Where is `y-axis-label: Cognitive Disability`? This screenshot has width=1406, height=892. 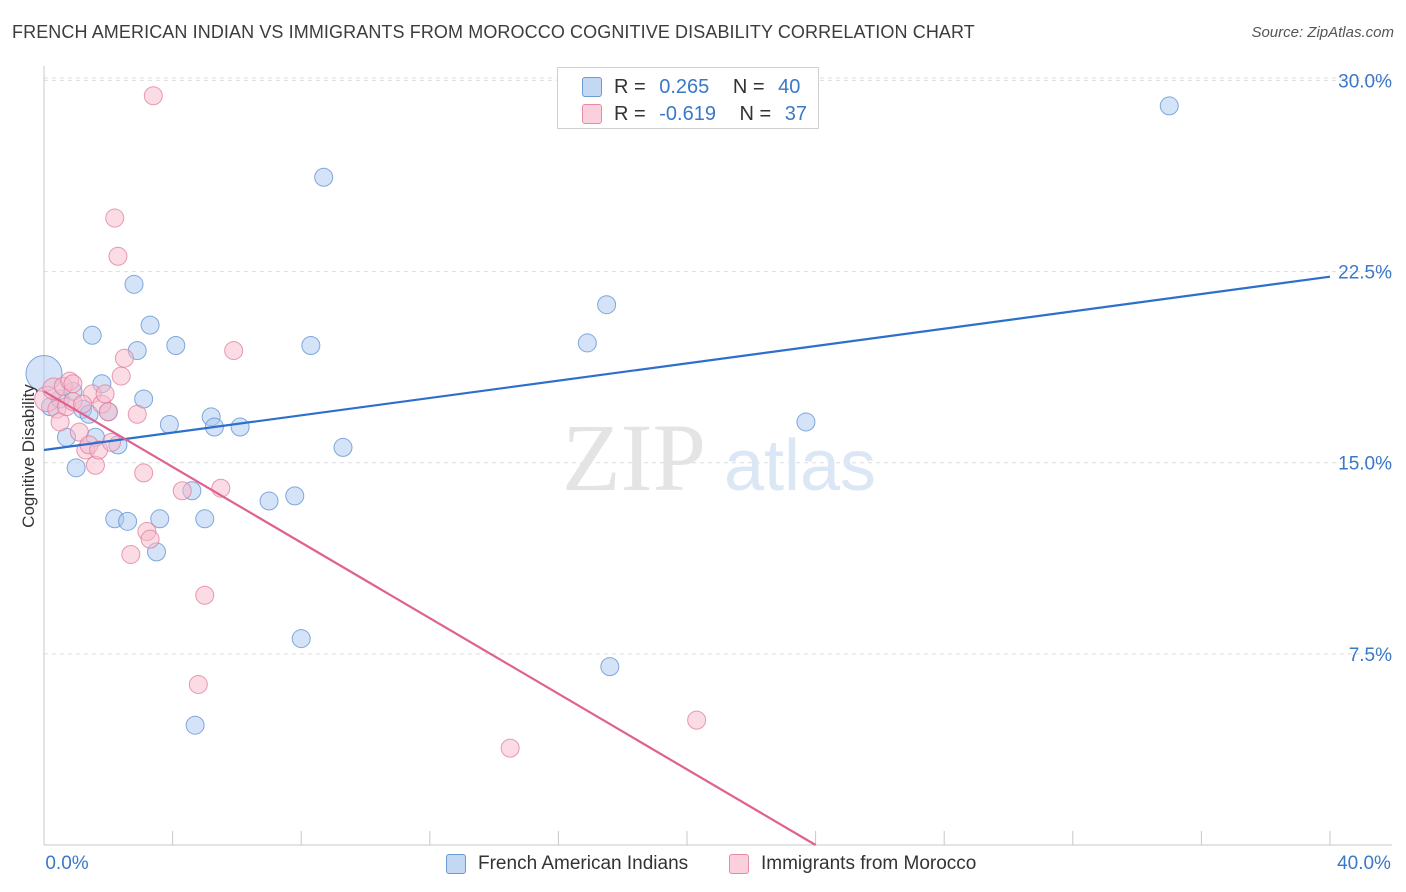
y-axis-label: Cognitive Disability is located at coordinates (28, 456).